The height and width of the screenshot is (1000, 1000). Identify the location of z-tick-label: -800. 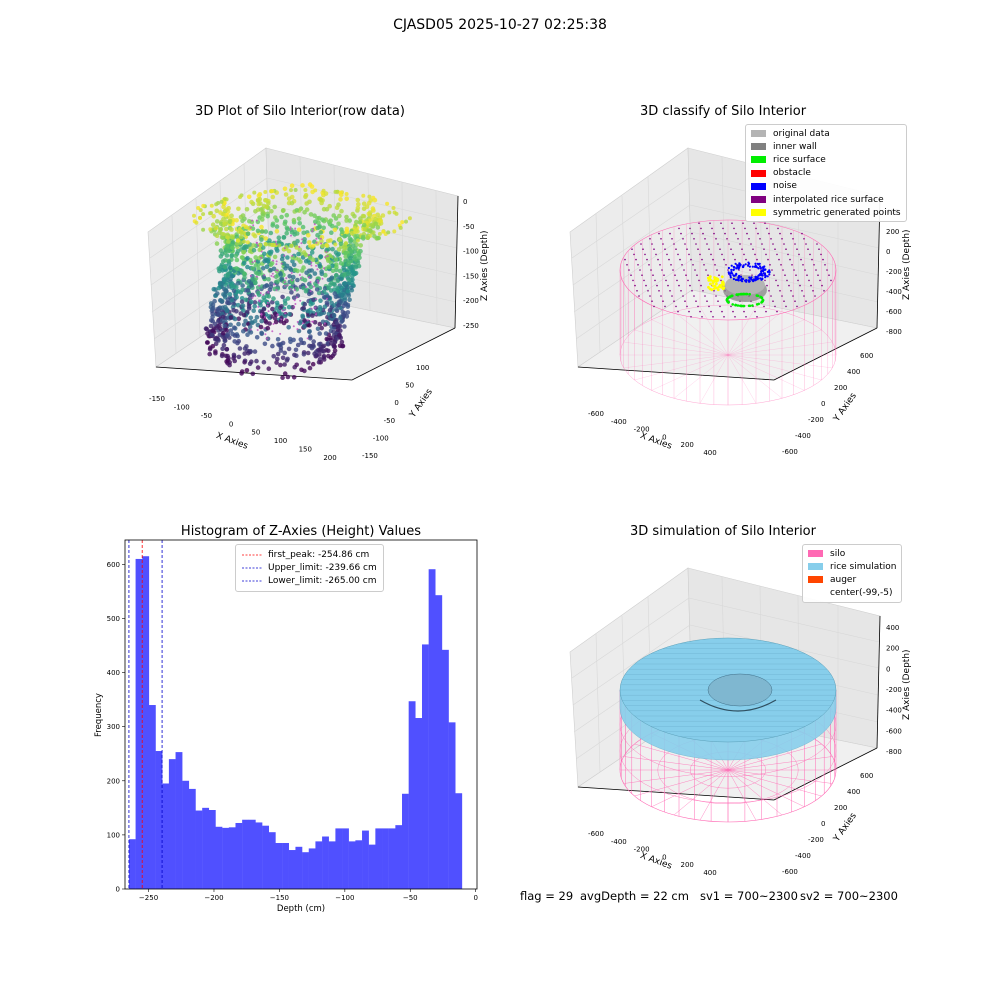
(894, 752).